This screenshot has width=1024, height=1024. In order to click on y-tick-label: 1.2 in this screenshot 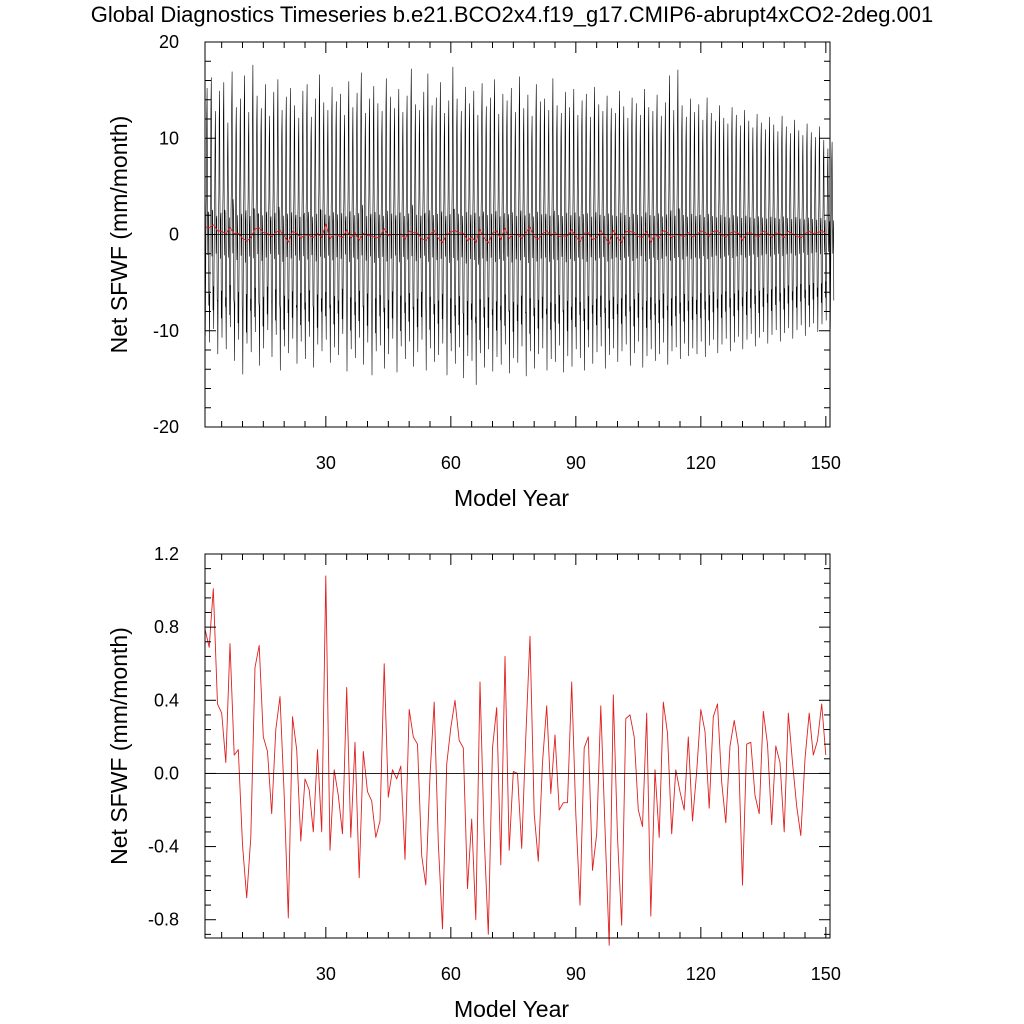, I will do `click(166, 554)`.